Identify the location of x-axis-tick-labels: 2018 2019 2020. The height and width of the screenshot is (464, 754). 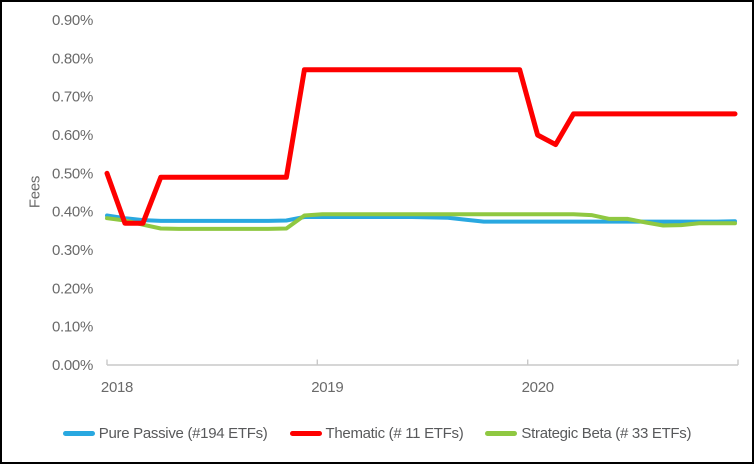
(327, 387).